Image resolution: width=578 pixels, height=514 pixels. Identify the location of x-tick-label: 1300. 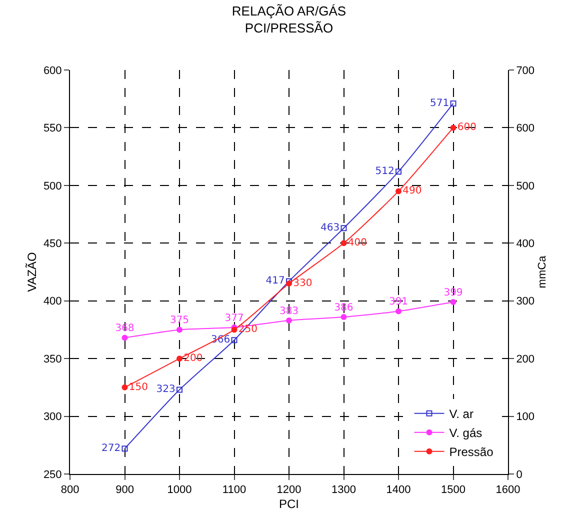
(344, 490).